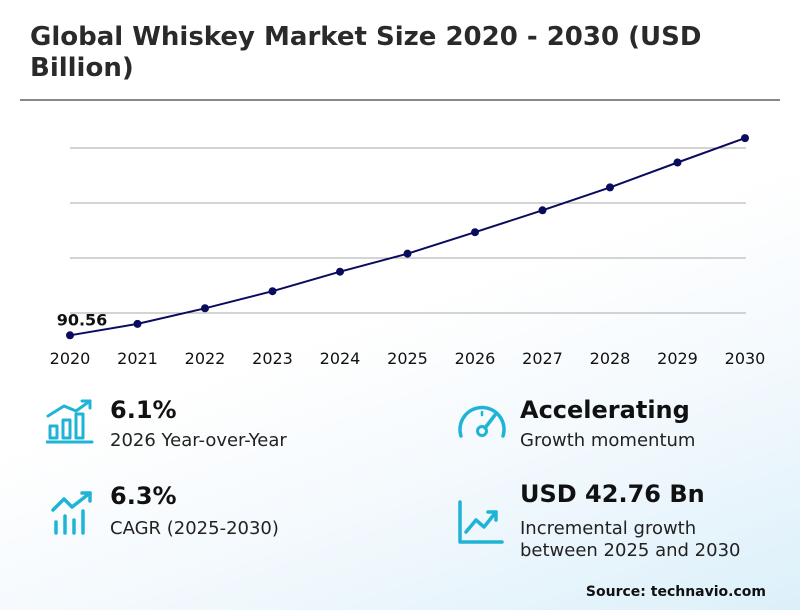 This screenshot has width=800, height=610. What do you see at coordinates (677, 358) in the screenshot?
I see `x-tick-label: 2029` at bounding box center [677, 358].